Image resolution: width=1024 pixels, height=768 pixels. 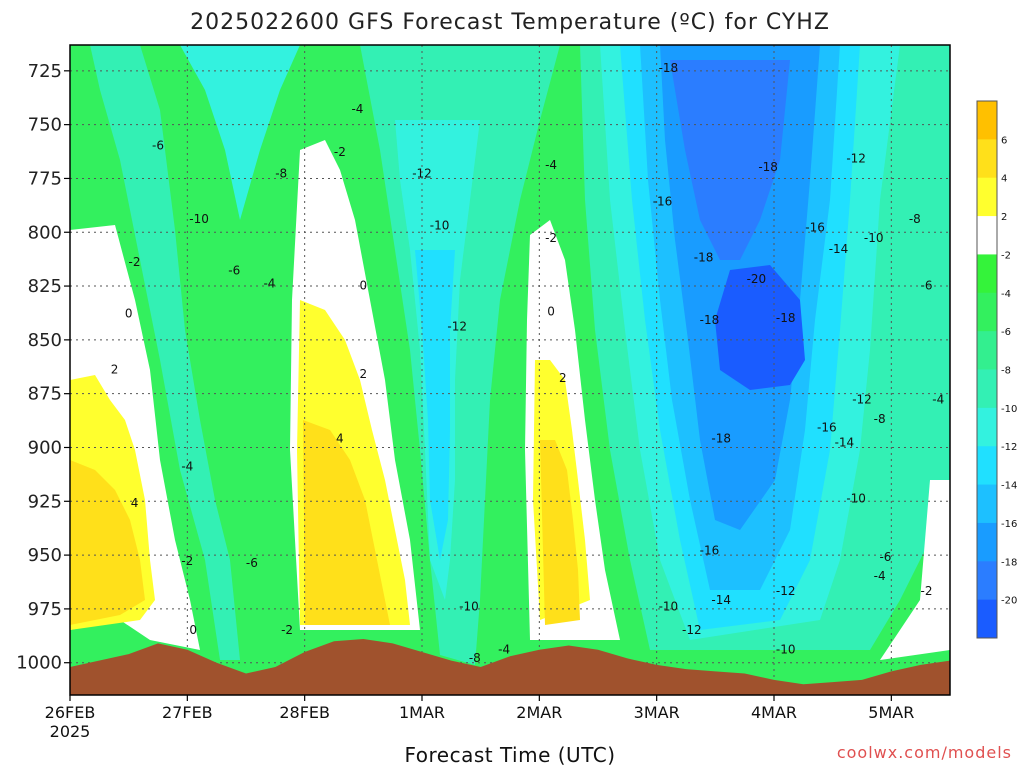 I want to click on colorbar-tick-label: -6, so click(x=1006, y=332).